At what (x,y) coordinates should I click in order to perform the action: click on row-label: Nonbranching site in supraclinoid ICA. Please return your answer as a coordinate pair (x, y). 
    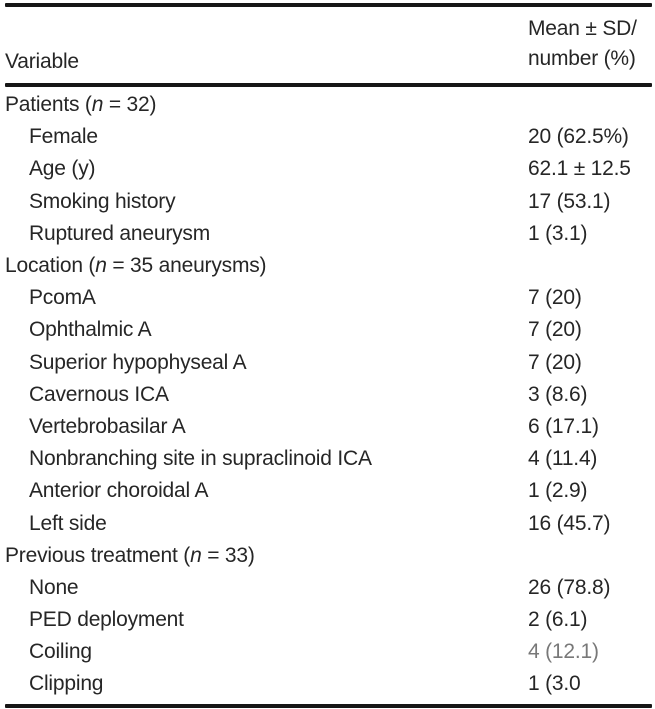
    Looking at the image, I should click on (200, 459).